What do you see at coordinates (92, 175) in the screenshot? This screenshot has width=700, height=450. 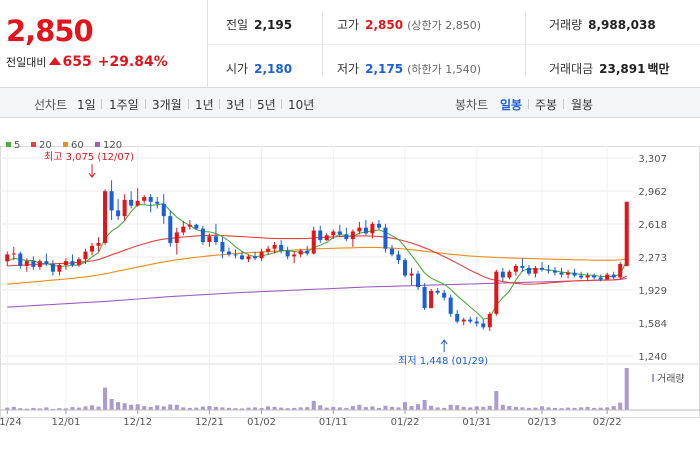 I see `high-arrow-head-icon` at bounding box center [92, 175].